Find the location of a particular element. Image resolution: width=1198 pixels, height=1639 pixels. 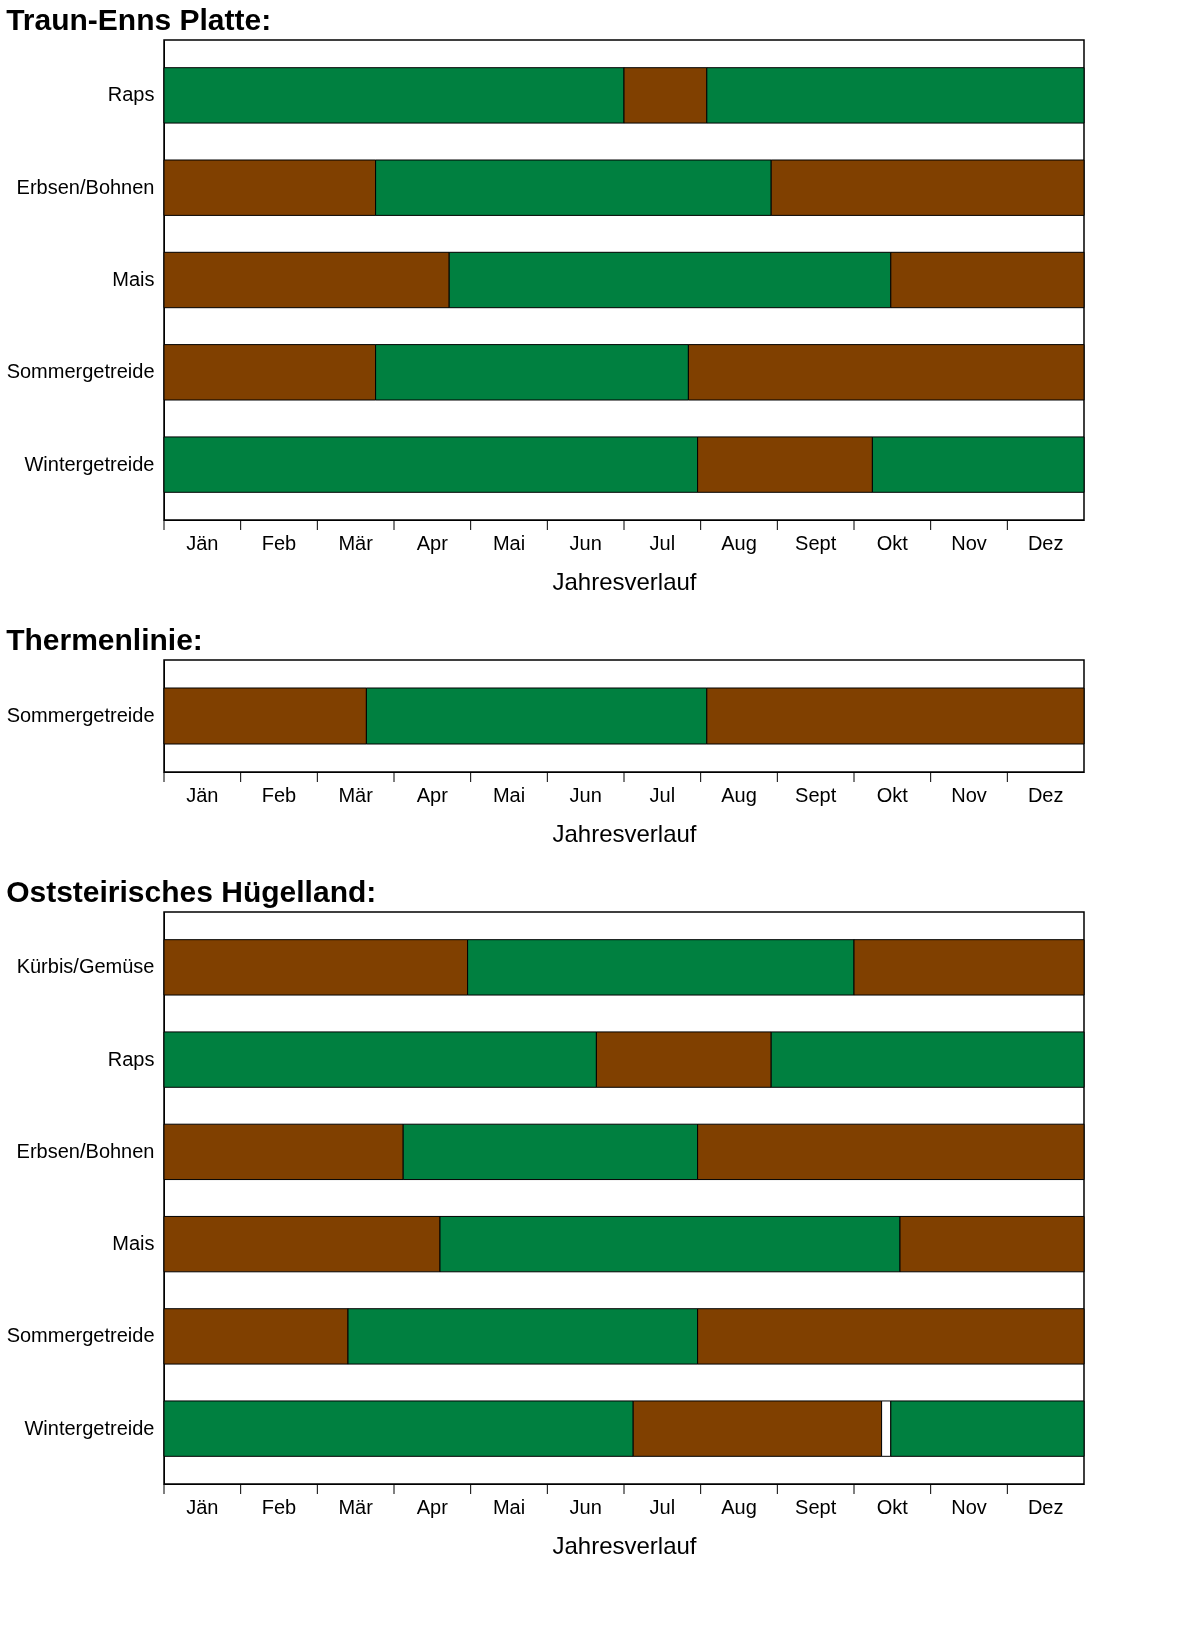

y-tick-label: Kürbis/Gemüse is located at coordinates (85, 966).